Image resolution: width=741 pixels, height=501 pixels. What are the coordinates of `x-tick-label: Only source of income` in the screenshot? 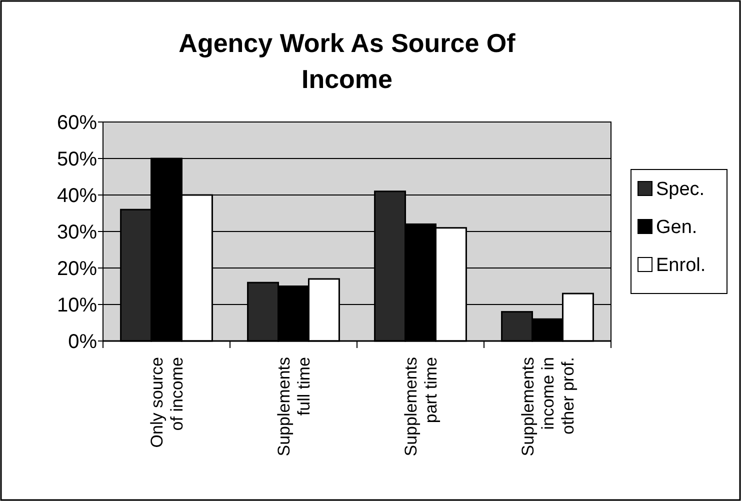 It's located at (167, 402).